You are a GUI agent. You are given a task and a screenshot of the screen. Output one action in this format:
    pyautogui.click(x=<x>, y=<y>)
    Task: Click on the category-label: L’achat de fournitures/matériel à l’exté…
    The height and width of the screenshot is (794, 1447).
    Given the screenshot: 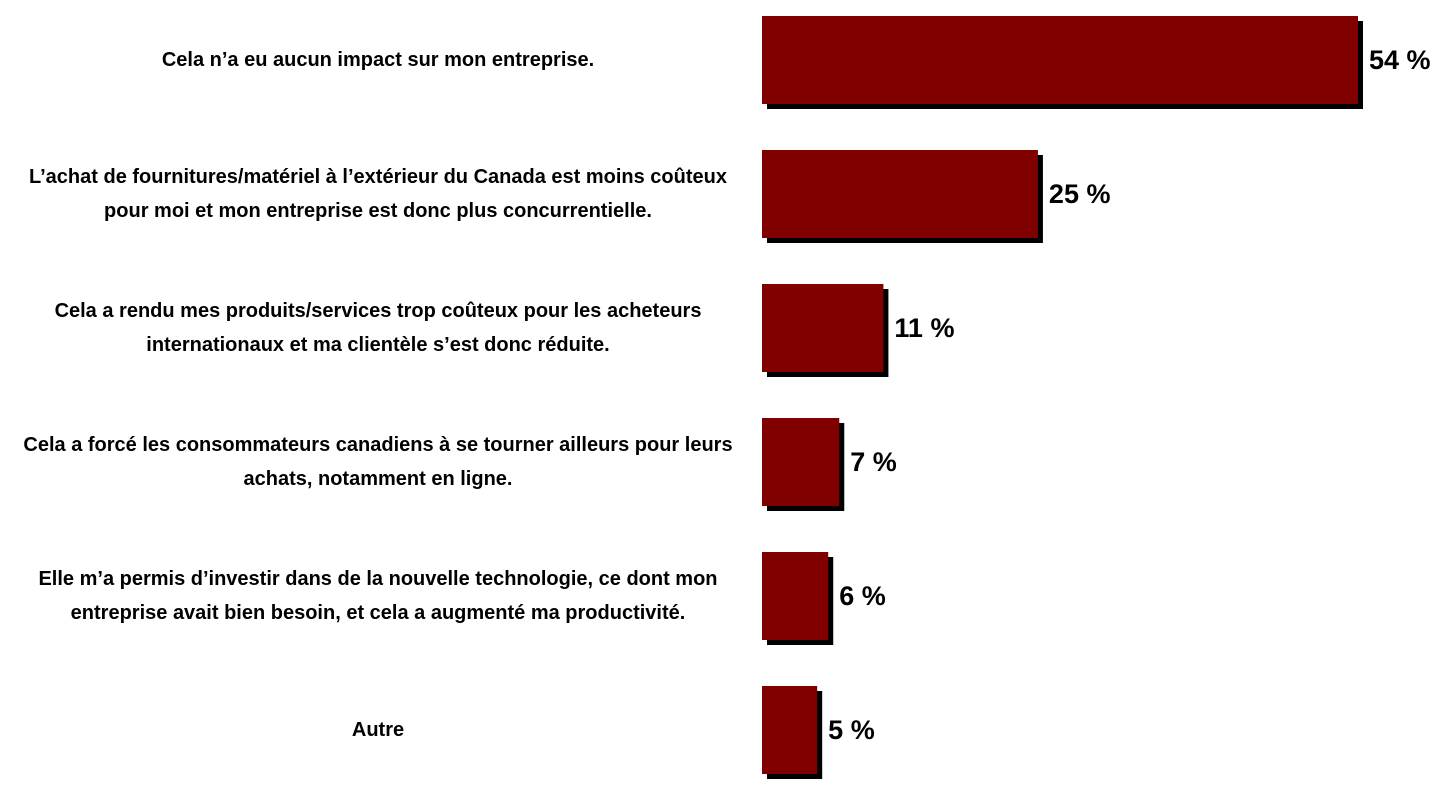 What is the action you would take?
    pyautogui.click(x=378, y=194)
    